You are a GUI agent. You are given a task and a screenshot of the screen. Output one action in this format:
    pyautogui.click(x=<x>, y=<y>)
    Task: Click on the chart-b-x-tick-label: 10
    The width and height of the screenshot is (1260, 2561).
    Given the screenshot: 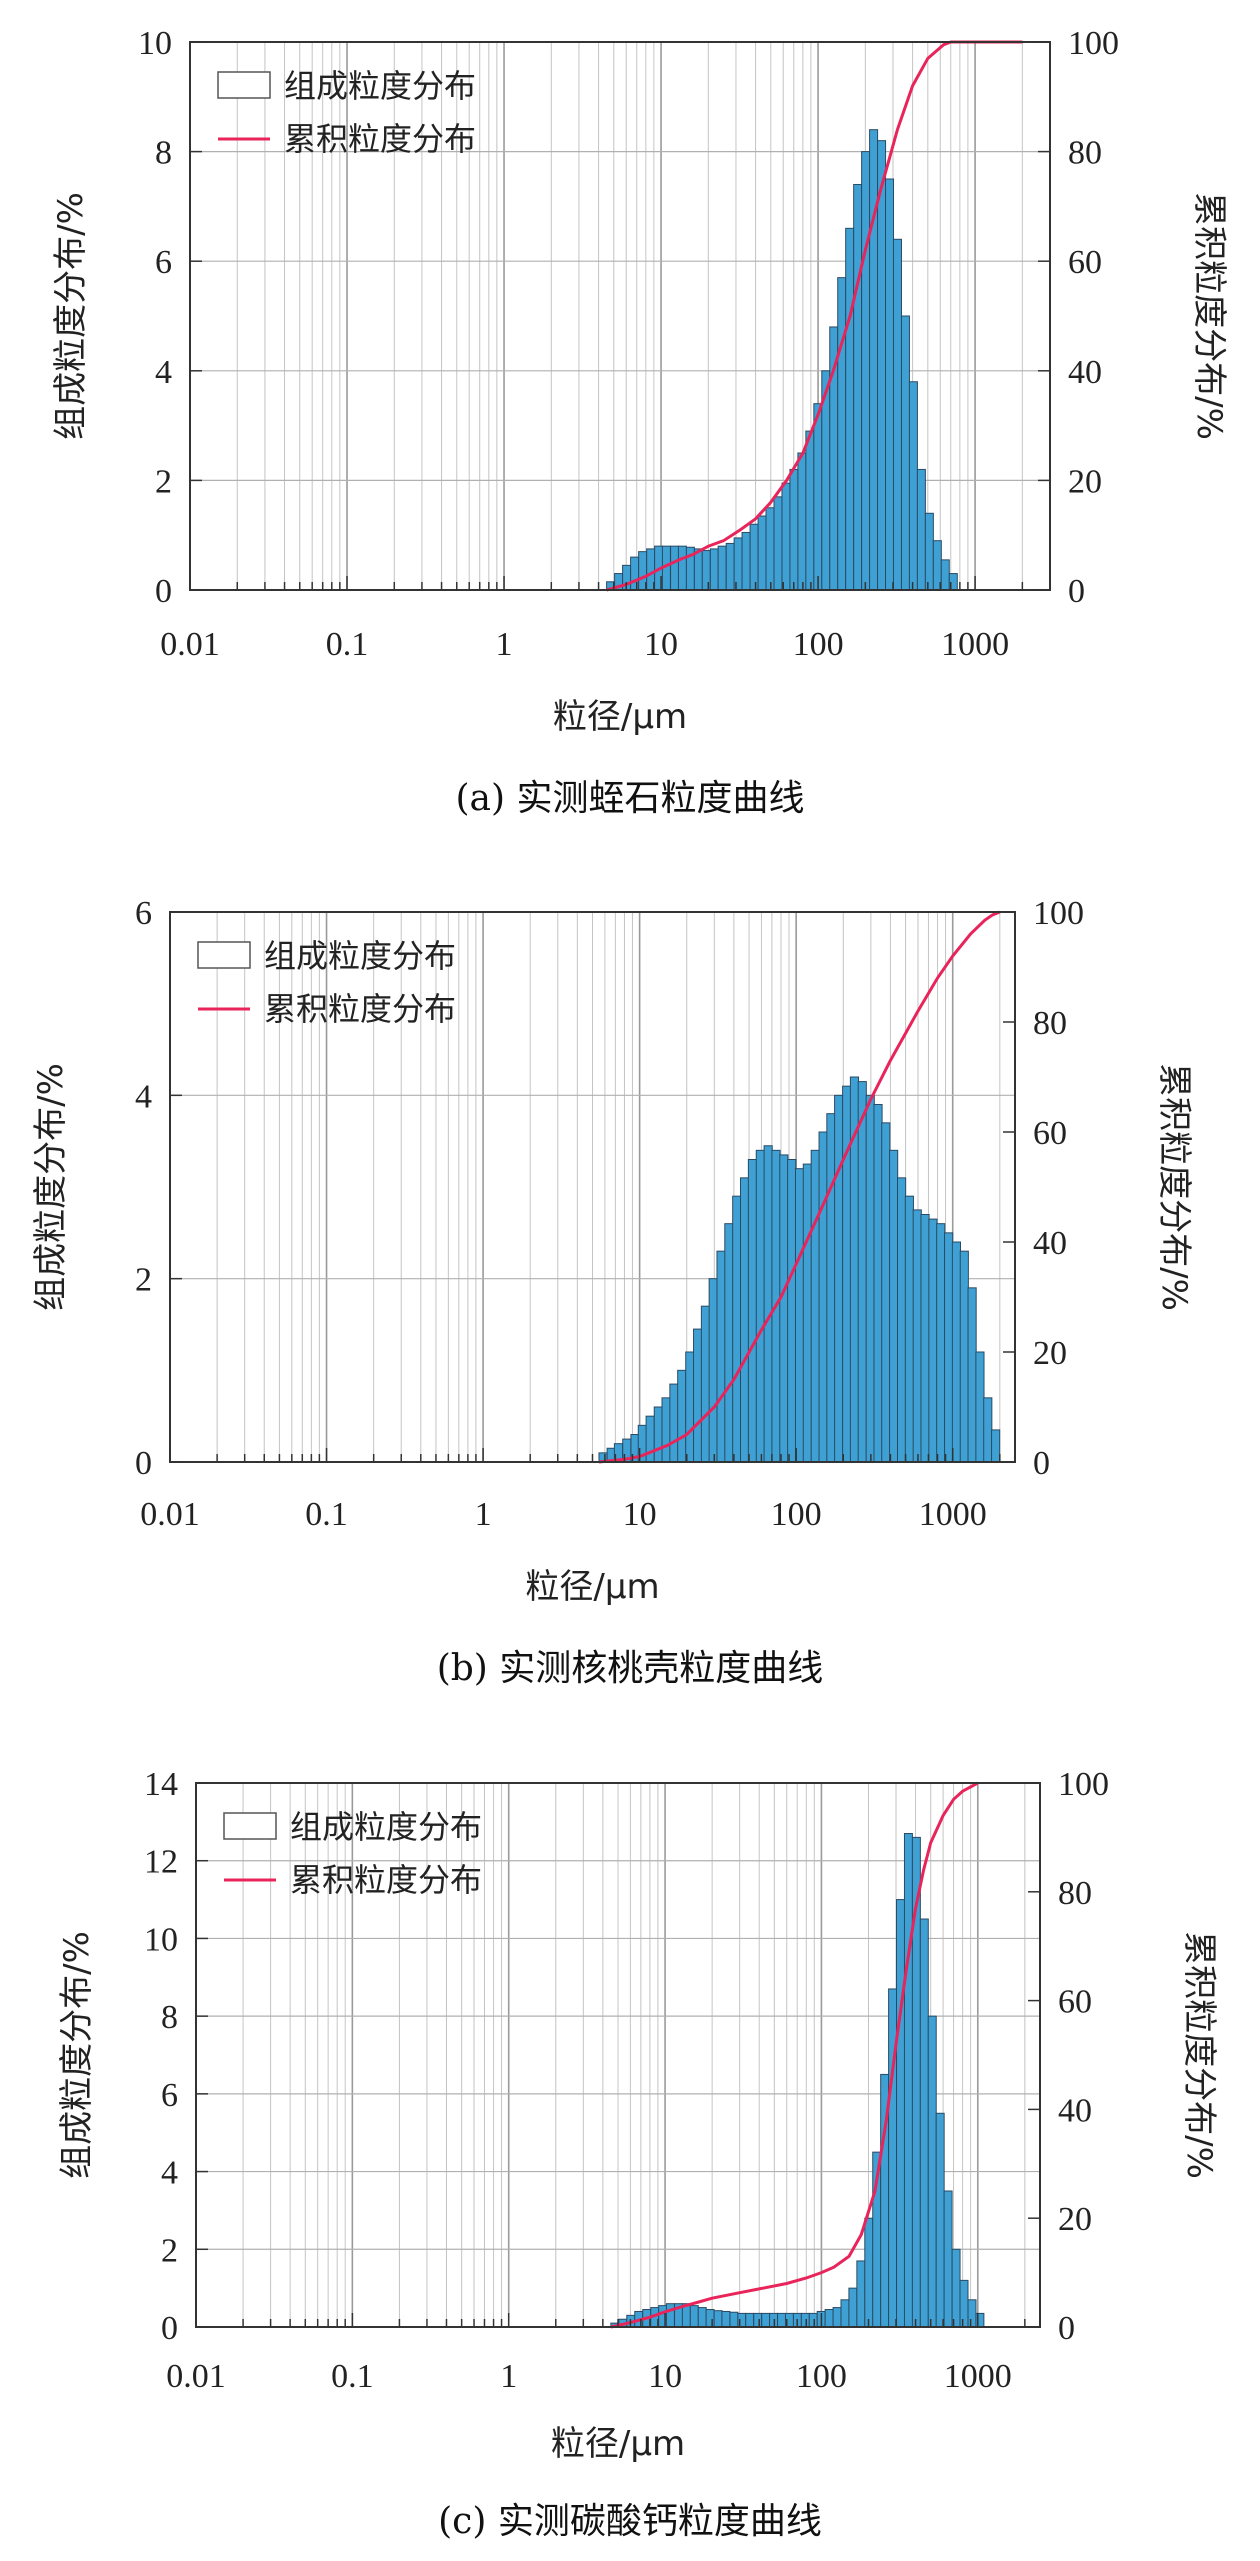 What is the action you would take?
    pyautogui.click(x=640, y=1514)
    